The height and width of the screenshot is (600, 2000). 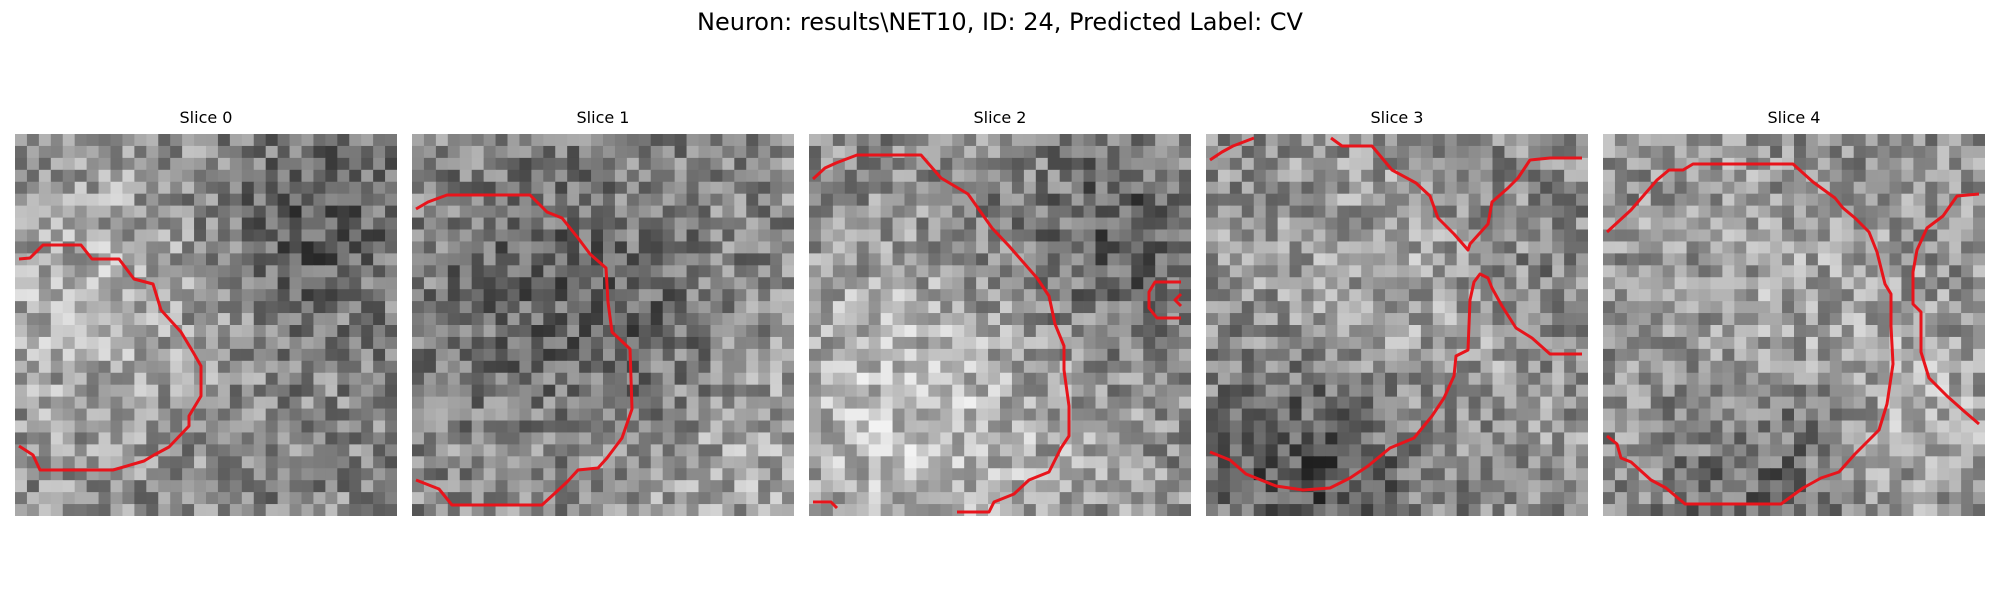 I want to click on slice-3-image, so click(x=1397, y=325).